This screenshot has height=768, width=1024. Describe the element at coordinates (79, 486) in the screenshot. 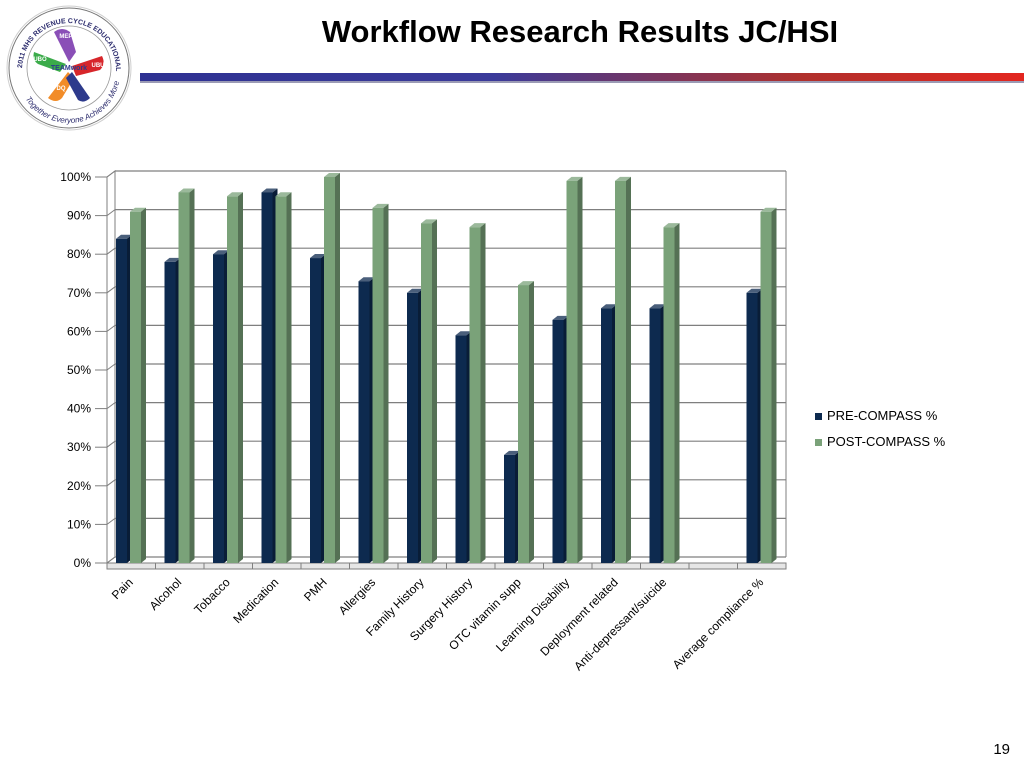

I see `y-tick-label: 20%` at that location.